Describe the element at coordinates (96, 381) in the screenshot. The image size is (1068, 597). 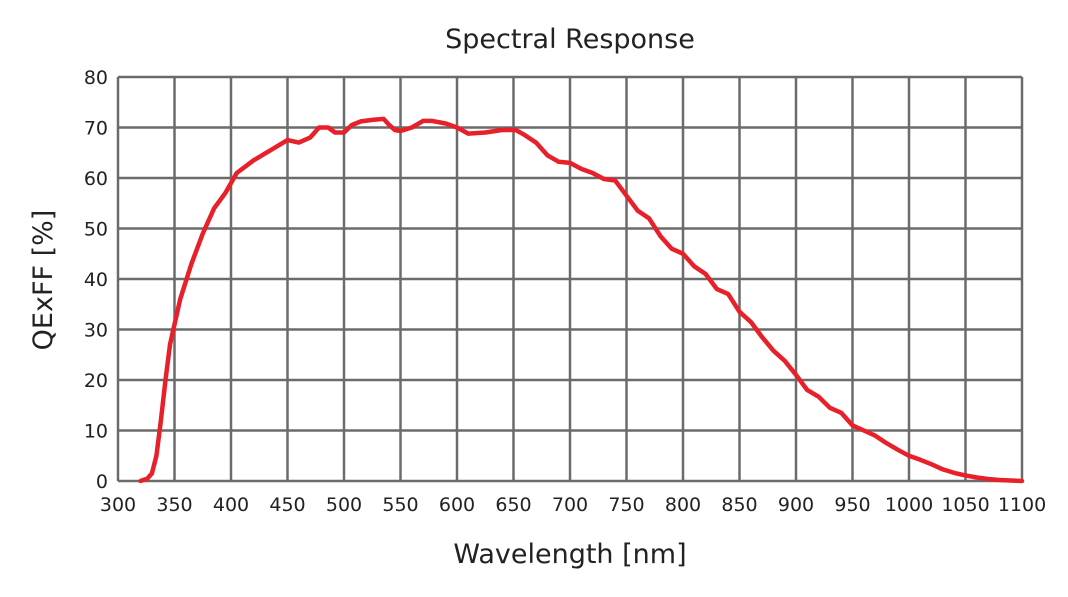
I see `y-tick-label: 20` at that location.